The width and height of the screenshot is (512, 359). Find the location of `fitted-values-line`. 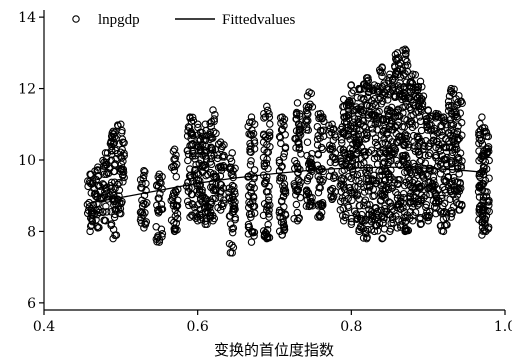

fitted-values-line is located at coordinates (287, 185).